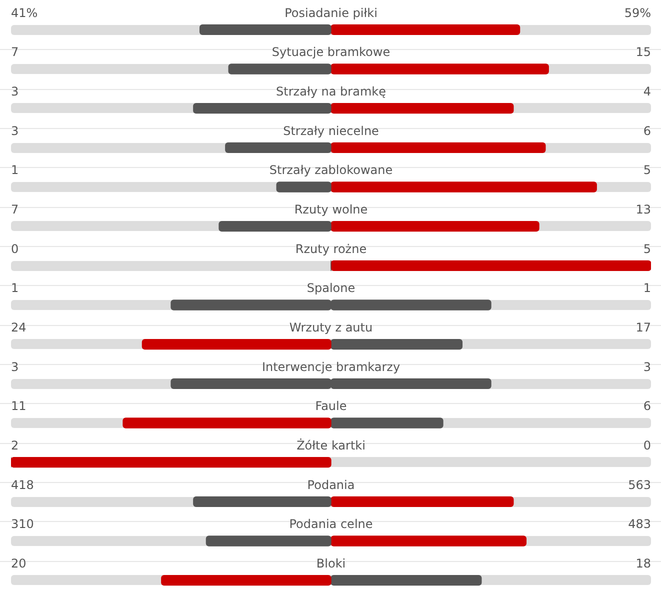  What do you see at coordinates (331, 445) in the screenshot?
I see `y-tick-label: Żółte kartki` at bounding box center [331, 445].